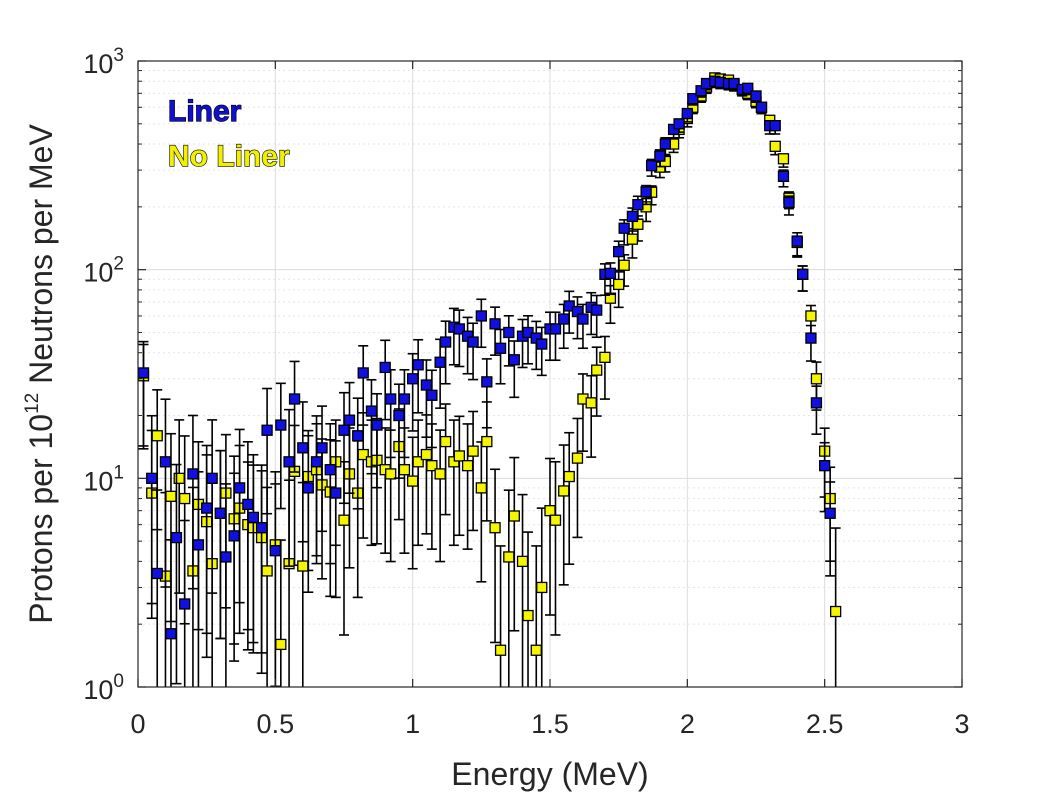 The height and width of the screenshot is (797, 1063). I want to click on x-tick-label: 2.5, so click(825, 724).